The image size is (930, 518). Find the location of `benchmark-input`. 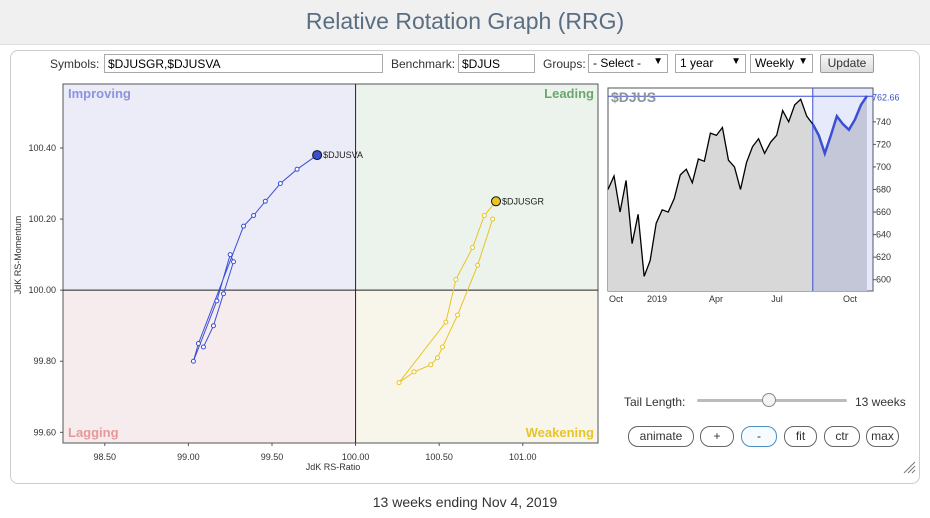

benchmark-input is located at coordinates (496, 63).